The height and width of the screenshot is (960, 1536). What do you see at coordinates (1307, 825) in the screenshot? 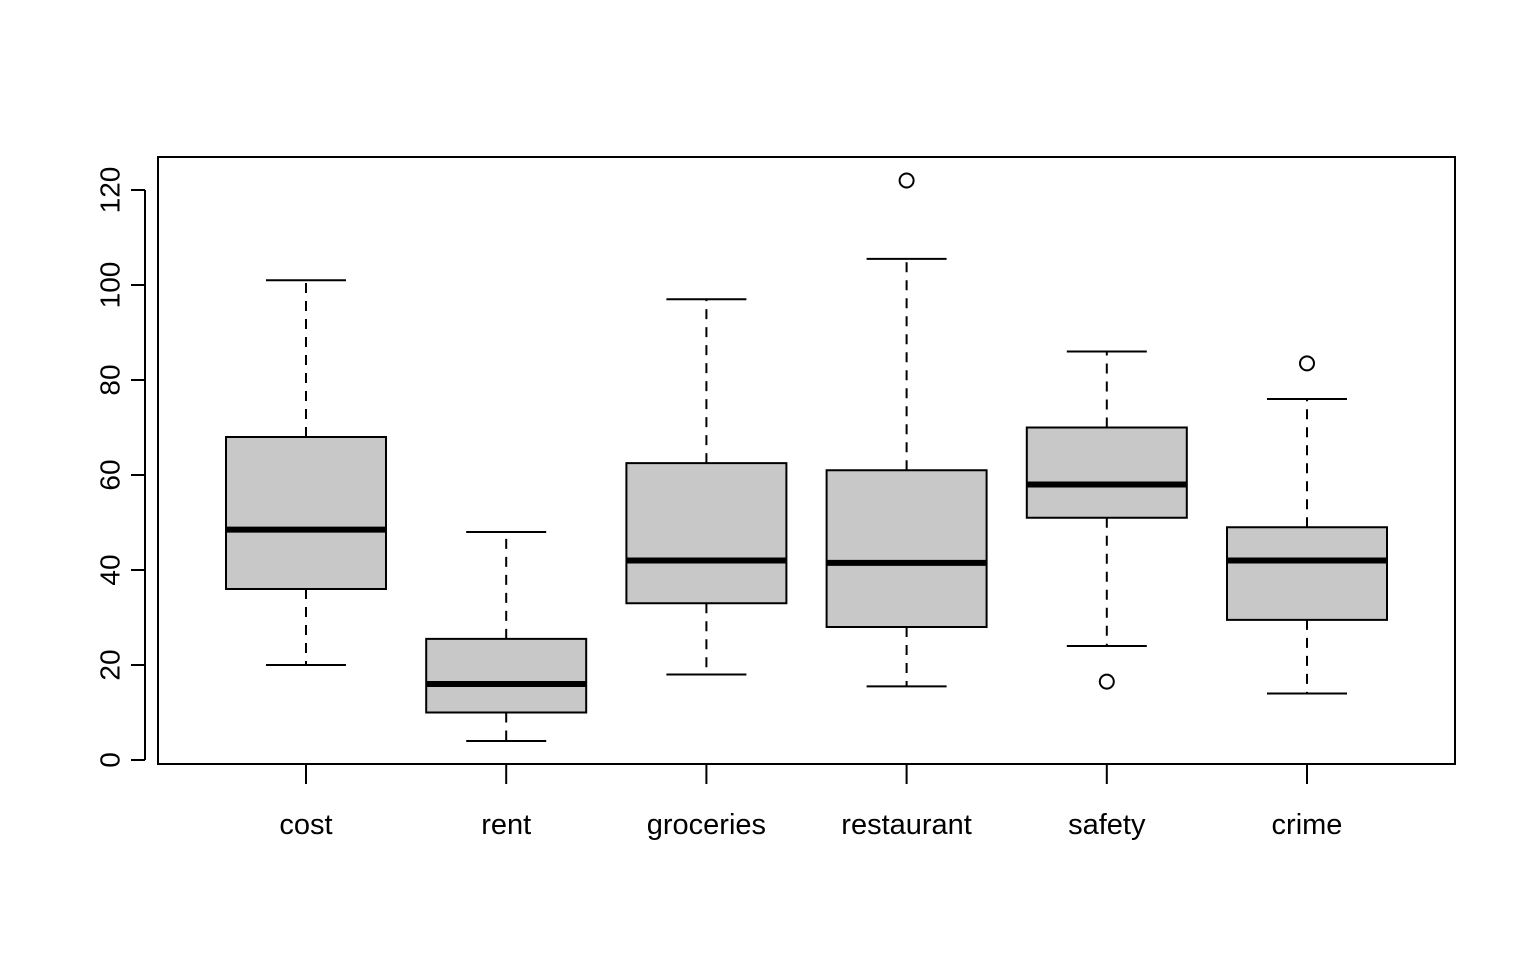
I see `x-category-label: crime` at bounding box center [1307, 825].